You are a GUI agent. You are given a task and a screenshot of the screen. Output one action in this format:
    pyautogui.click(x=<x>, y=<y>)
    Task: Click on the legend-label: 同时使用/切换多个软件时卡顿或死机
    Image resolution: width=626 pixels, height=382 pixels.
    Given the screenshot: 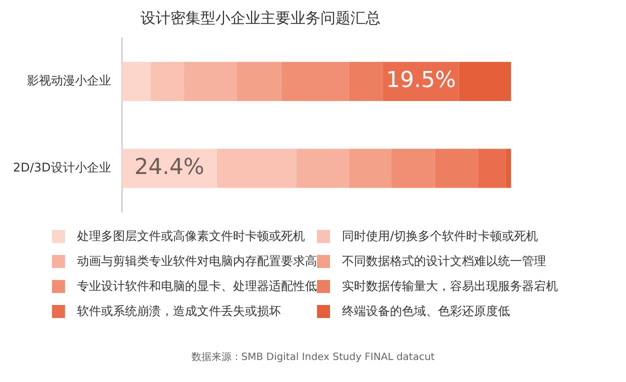 What is the action you would take?
    pyautogui.click(x=440, y=236)
    